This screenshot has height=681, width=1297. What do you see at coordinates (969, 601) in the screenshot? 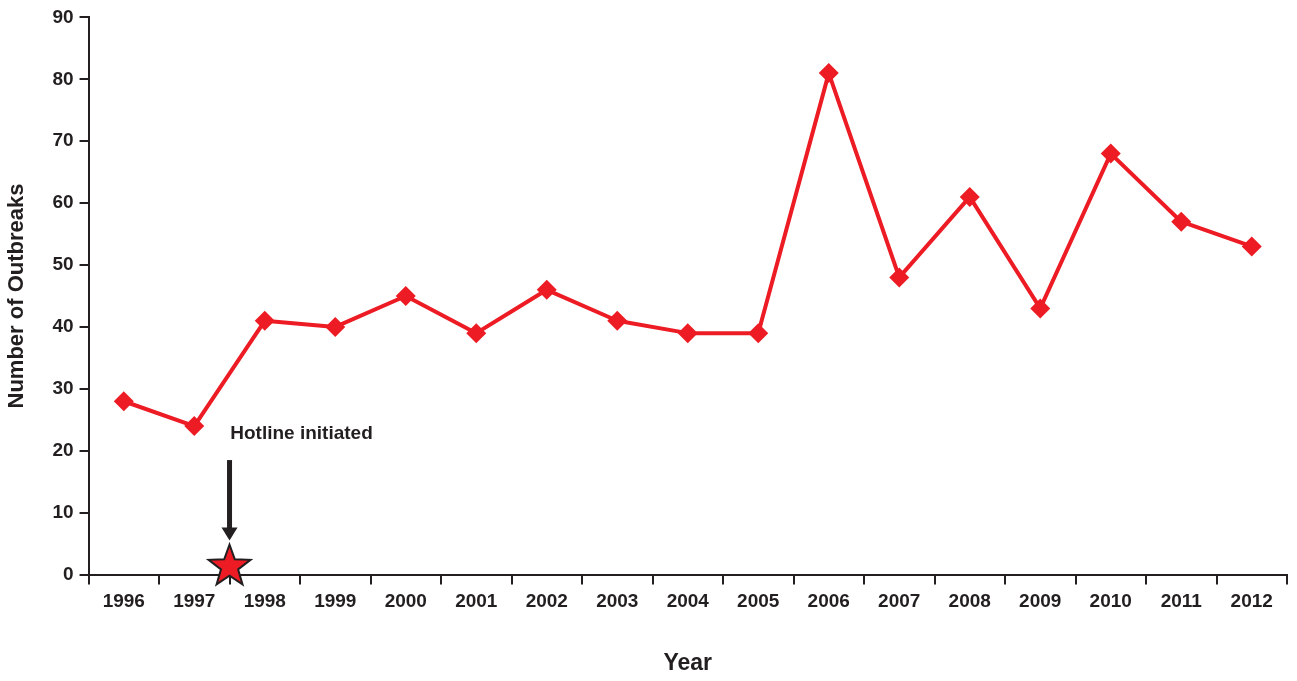
I see `x-tick-label: 2008` at bounding box center [969, 601].